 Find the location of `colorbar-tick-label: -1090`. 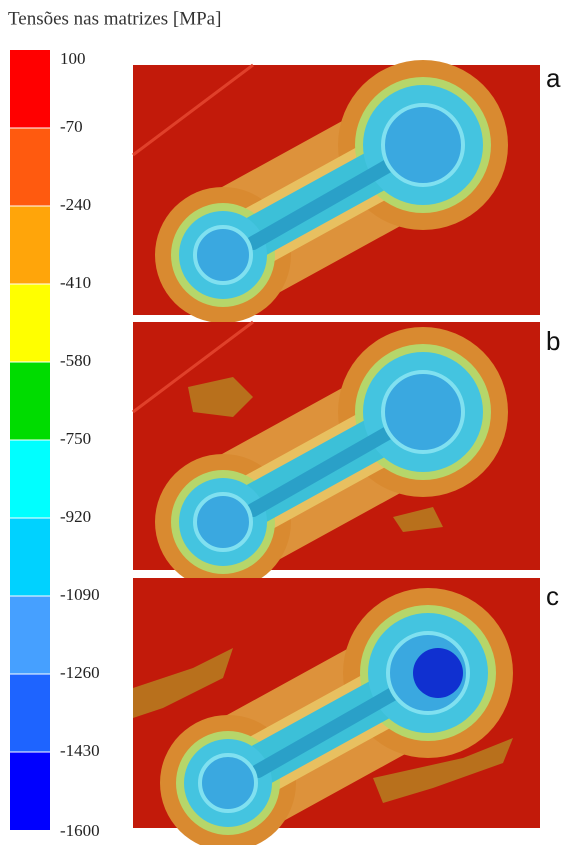

colorbar-tick-label: -1090 is located at coordinates (80, 594).